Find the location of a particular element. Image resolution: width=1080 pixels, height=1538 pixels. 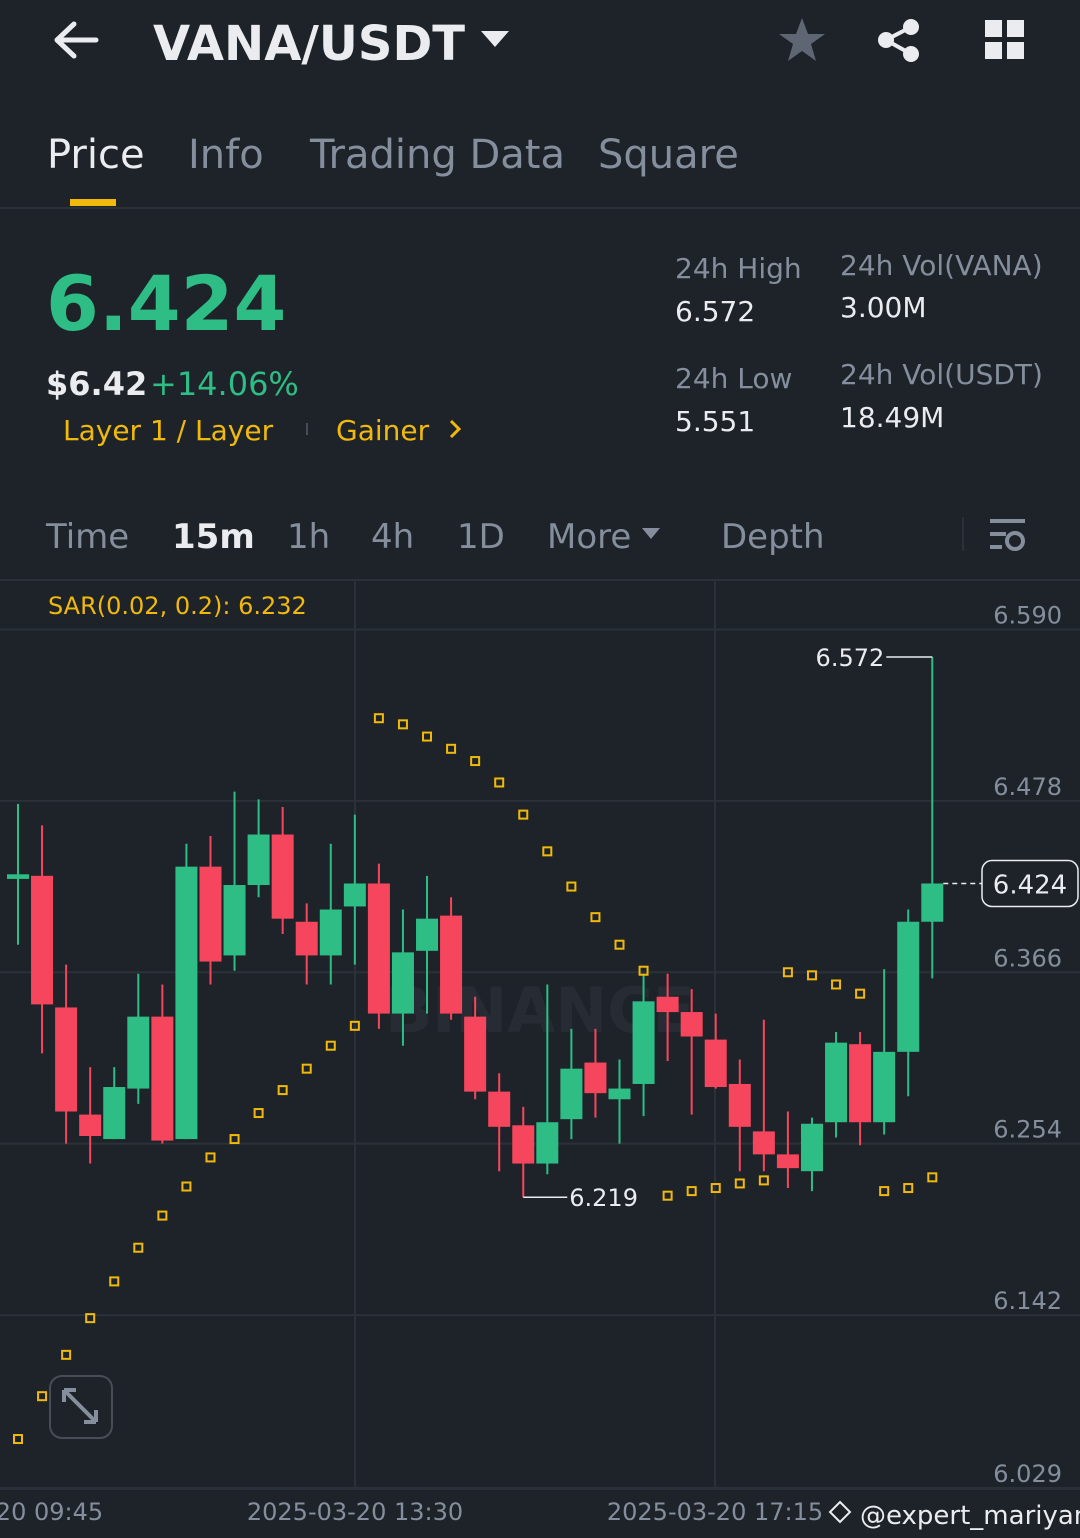

interval: 4h is located at coordinates (392, 537).